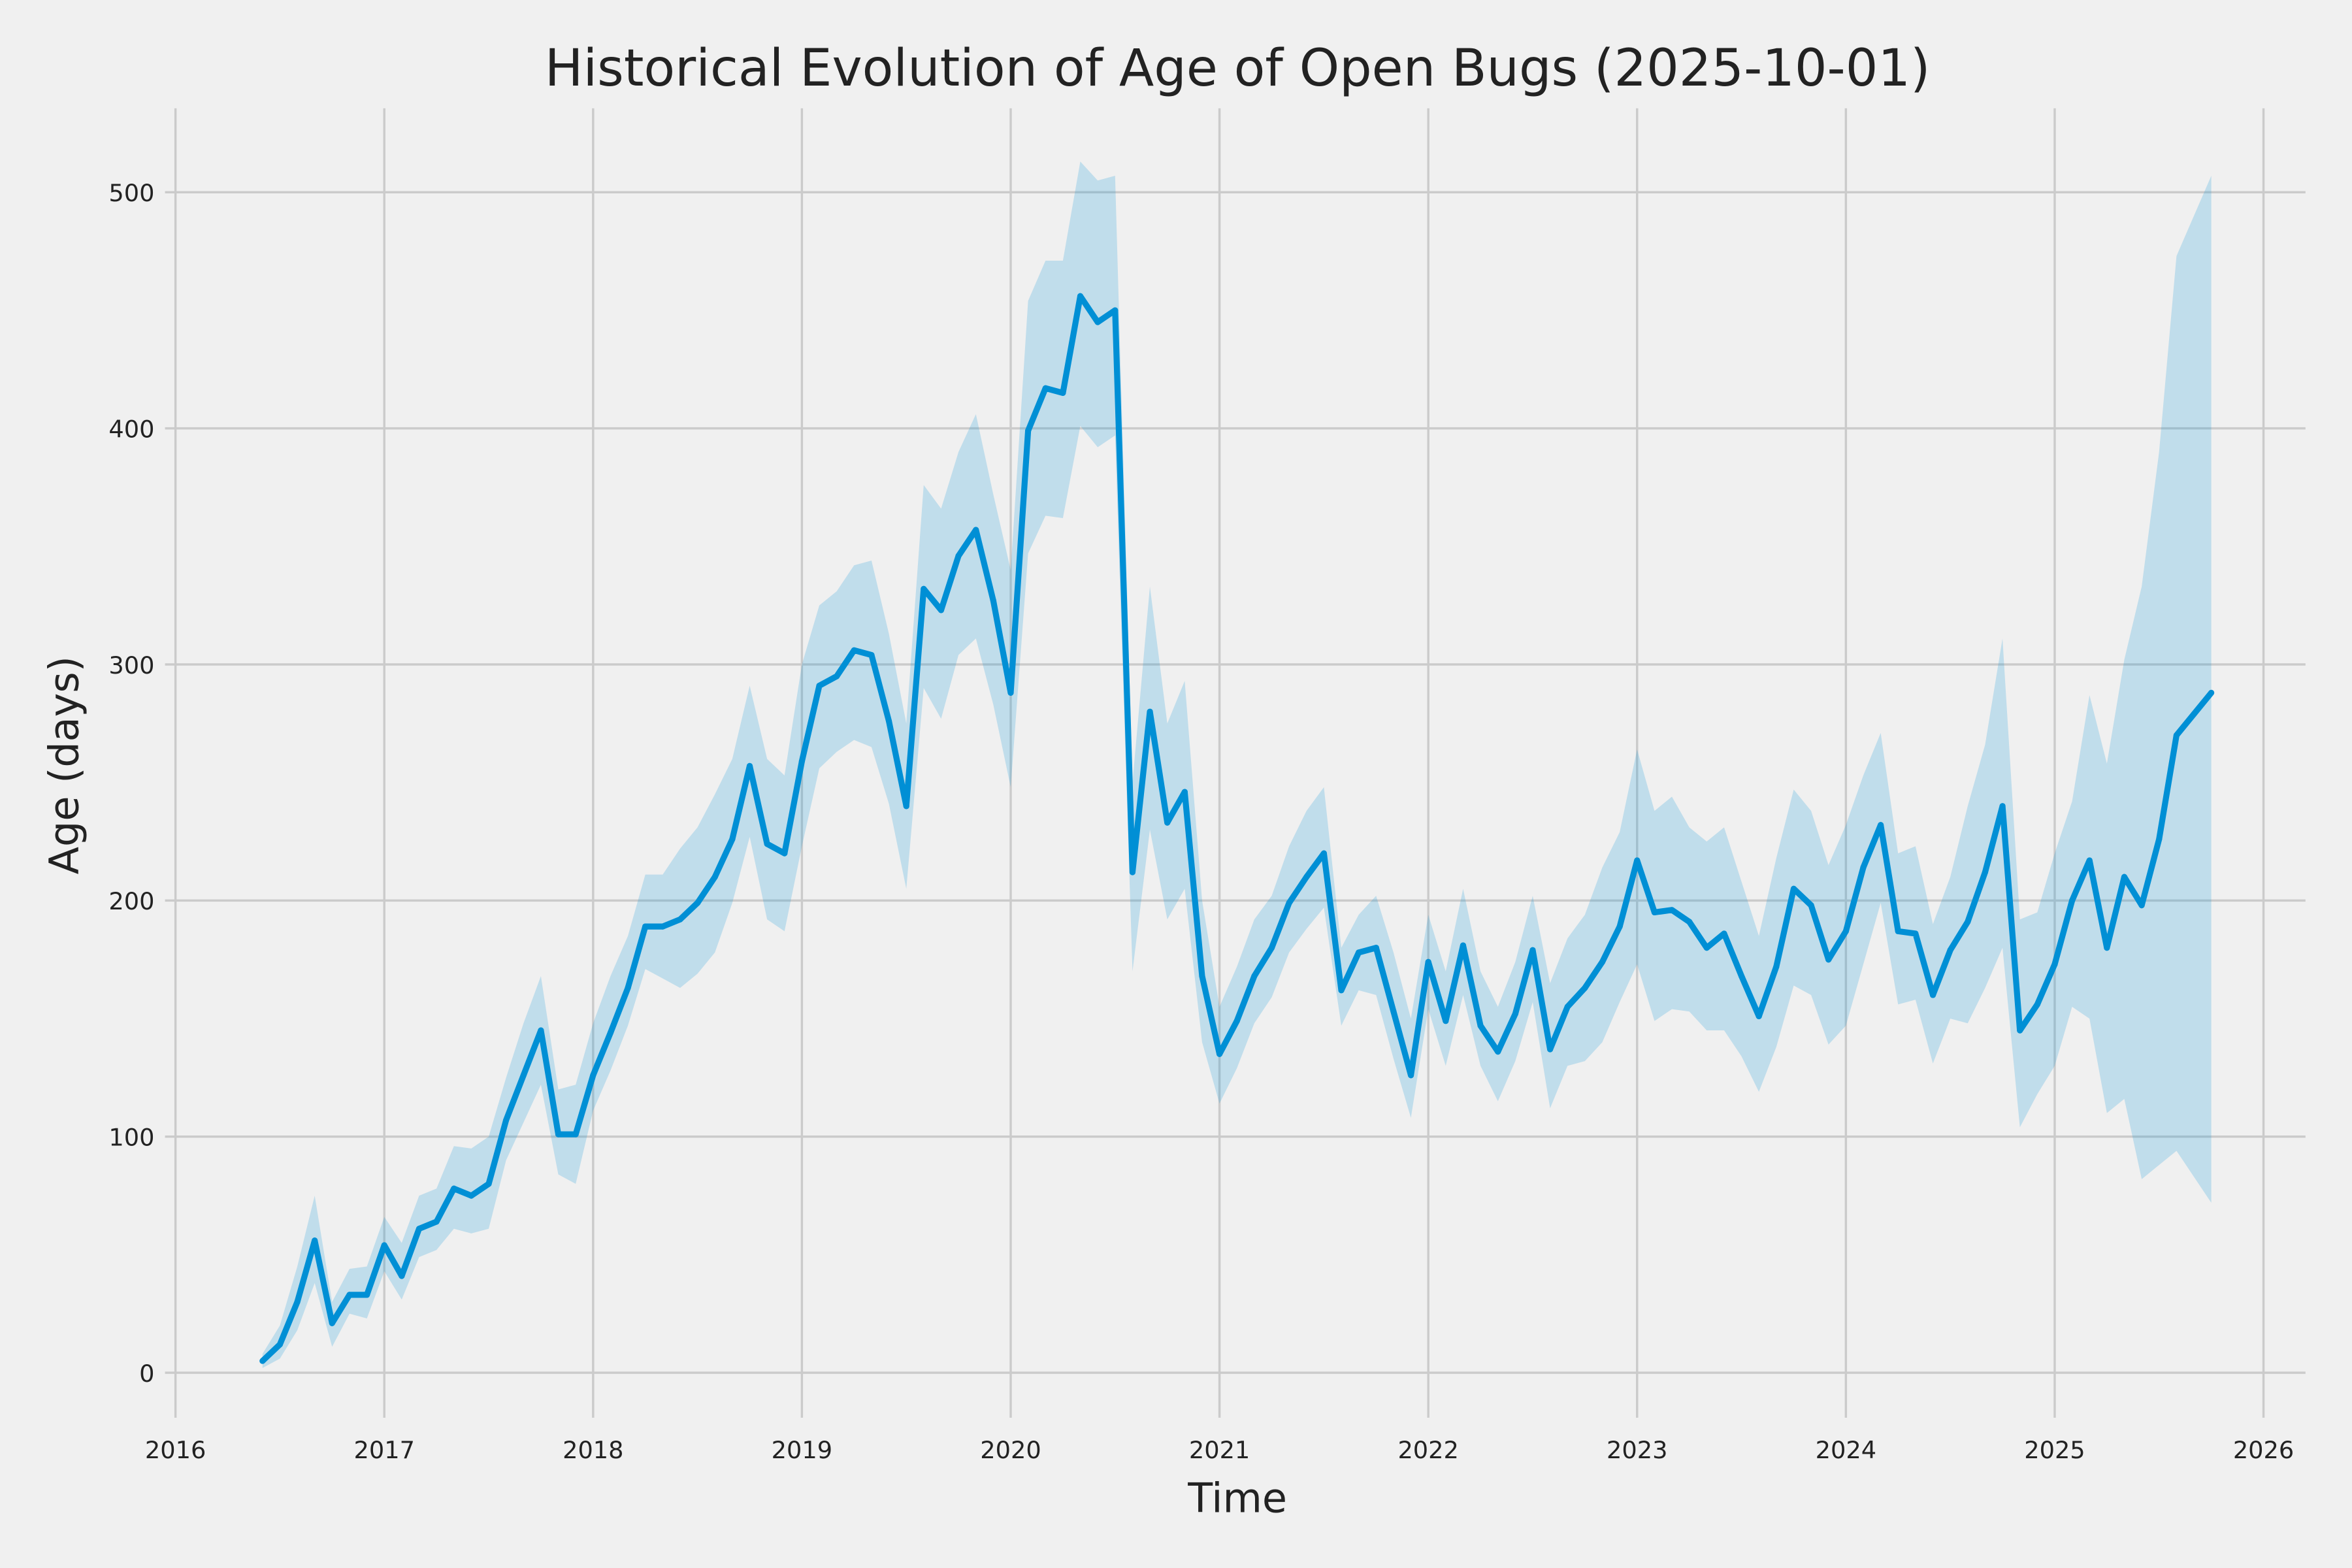  What do you see at coordinates (131, 901) in the screenshot?
I see `y-tick-label: 200` at bounding box center [131, 901].